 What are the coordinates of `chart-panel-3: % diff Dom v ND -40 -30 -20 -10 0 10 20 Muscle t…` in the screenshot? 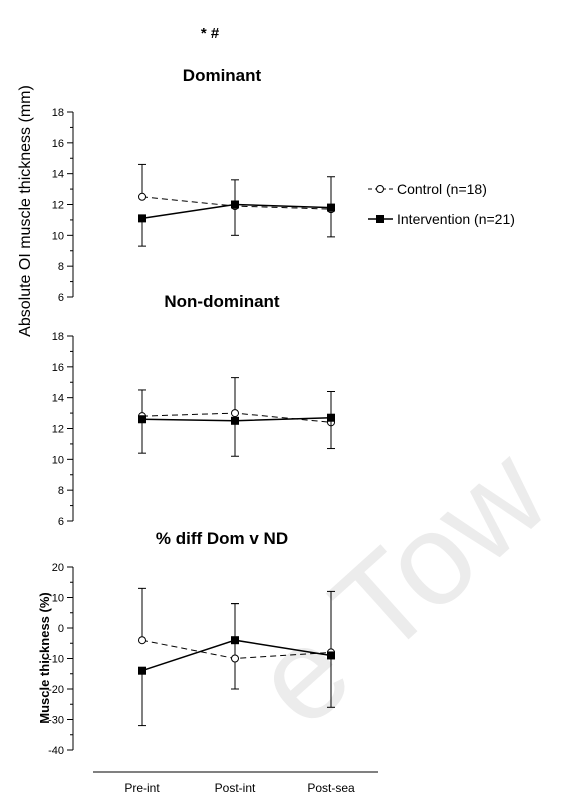 It's located at (186, 643).